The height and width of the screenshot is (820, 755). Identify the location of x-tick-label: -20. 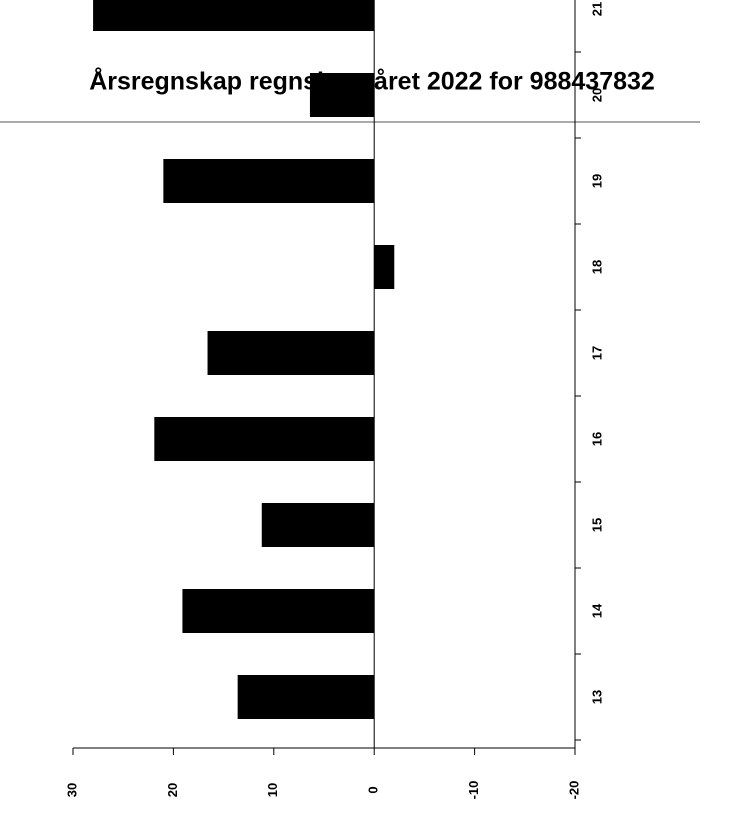
(573, 790).